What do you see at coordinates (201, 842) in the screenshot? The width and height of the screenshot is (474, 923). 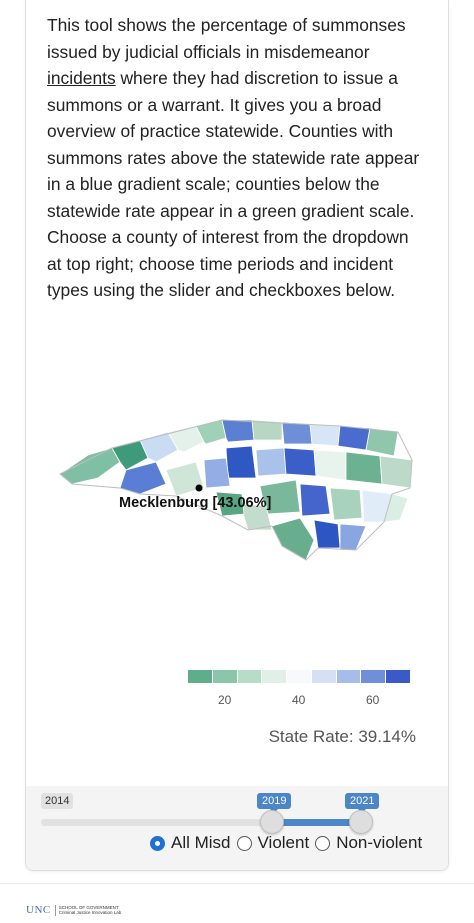 I see `radio-all-misd-label: All Misd` at bounding box center [201, 842].